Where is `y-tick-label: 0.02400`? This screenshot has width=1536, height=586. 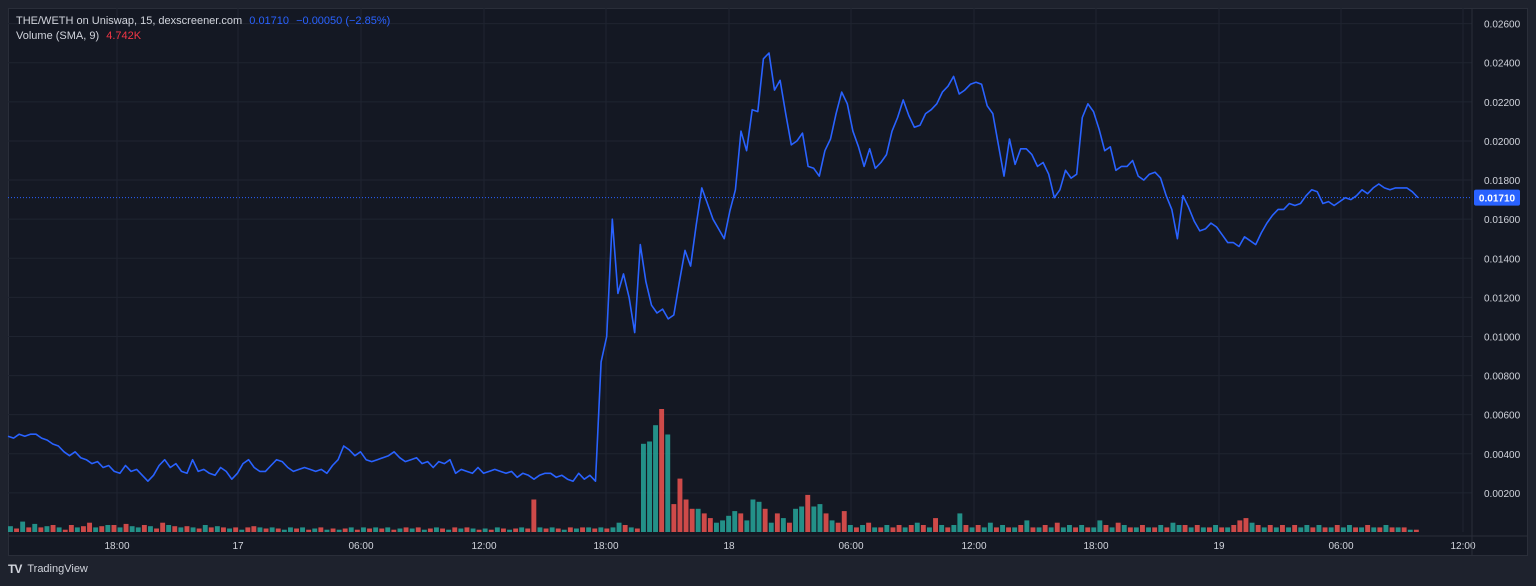
y-tick-label: 0.02400 is located at coordinates (1502, 64).